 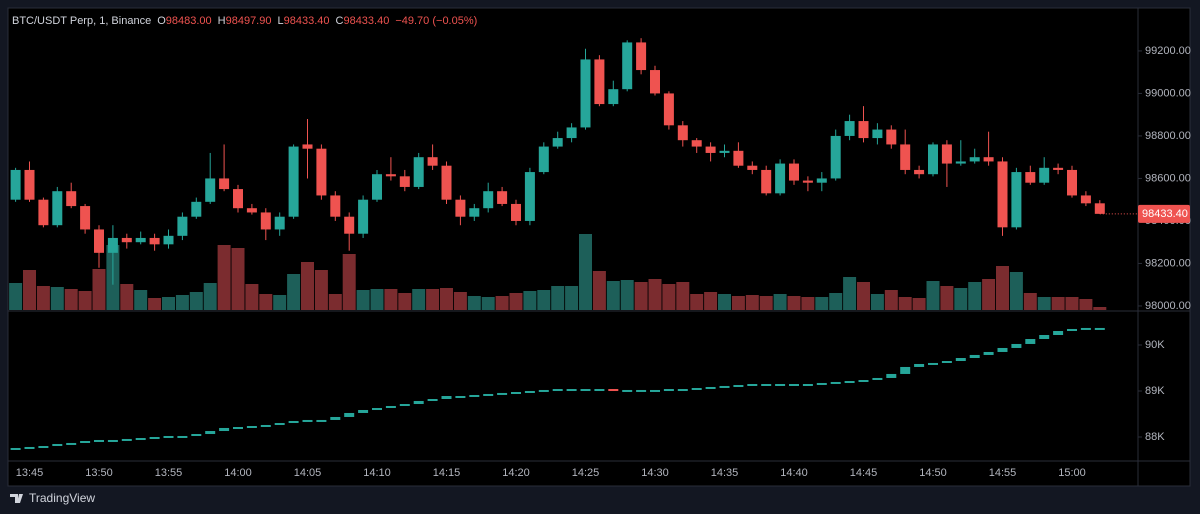 What do you see at coordinates (161, 21) in the screenshot?
I see `legend-label: O` at bounding box center [161, 21].